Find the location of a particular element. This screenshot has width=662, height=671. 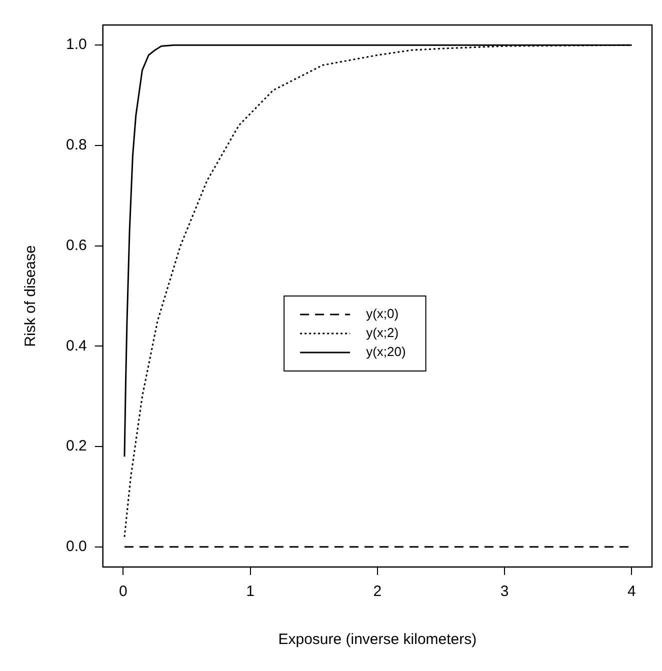

legend-label: y(x;0) is located at coordinates (382, 314).